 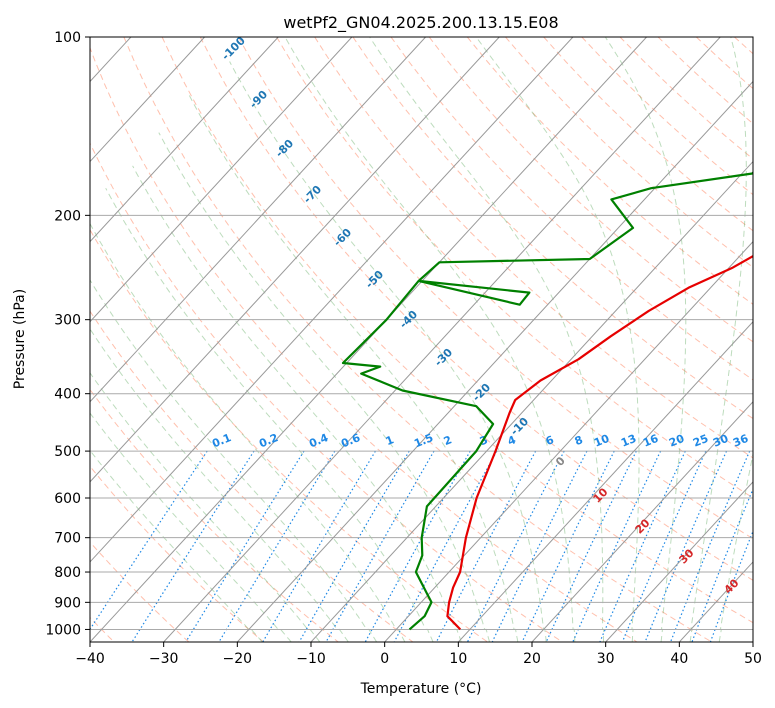 What do you see at coordinates (532, 659) in the screenshot?
I see `x-tick-label: 20` at bounding box center [532, 659].